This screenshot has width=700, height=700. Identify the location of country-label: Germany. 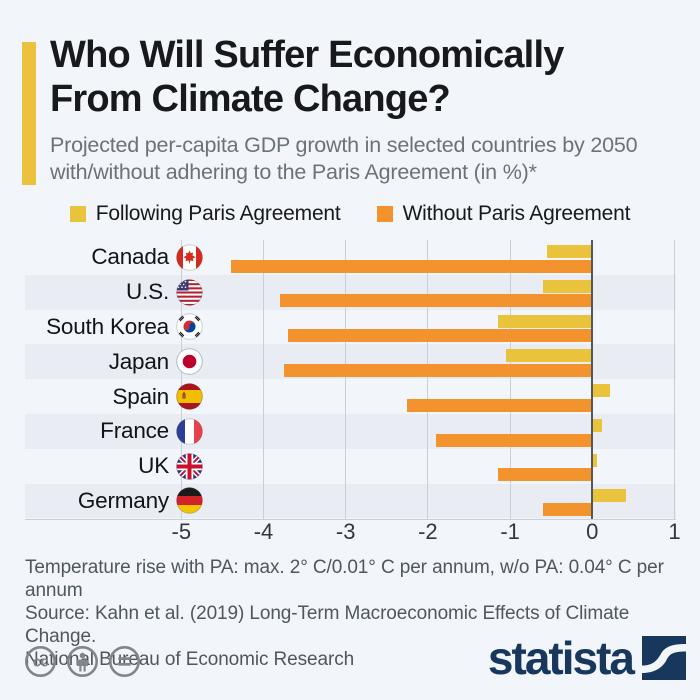
(123, 500).